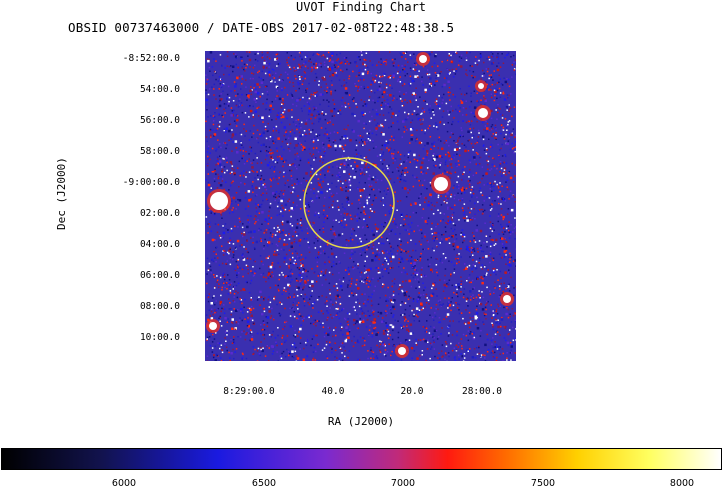  What do you see at coordinates (349, 203) in the screenshot?
I see `target-region-circle` at bounding box center [349, 203].